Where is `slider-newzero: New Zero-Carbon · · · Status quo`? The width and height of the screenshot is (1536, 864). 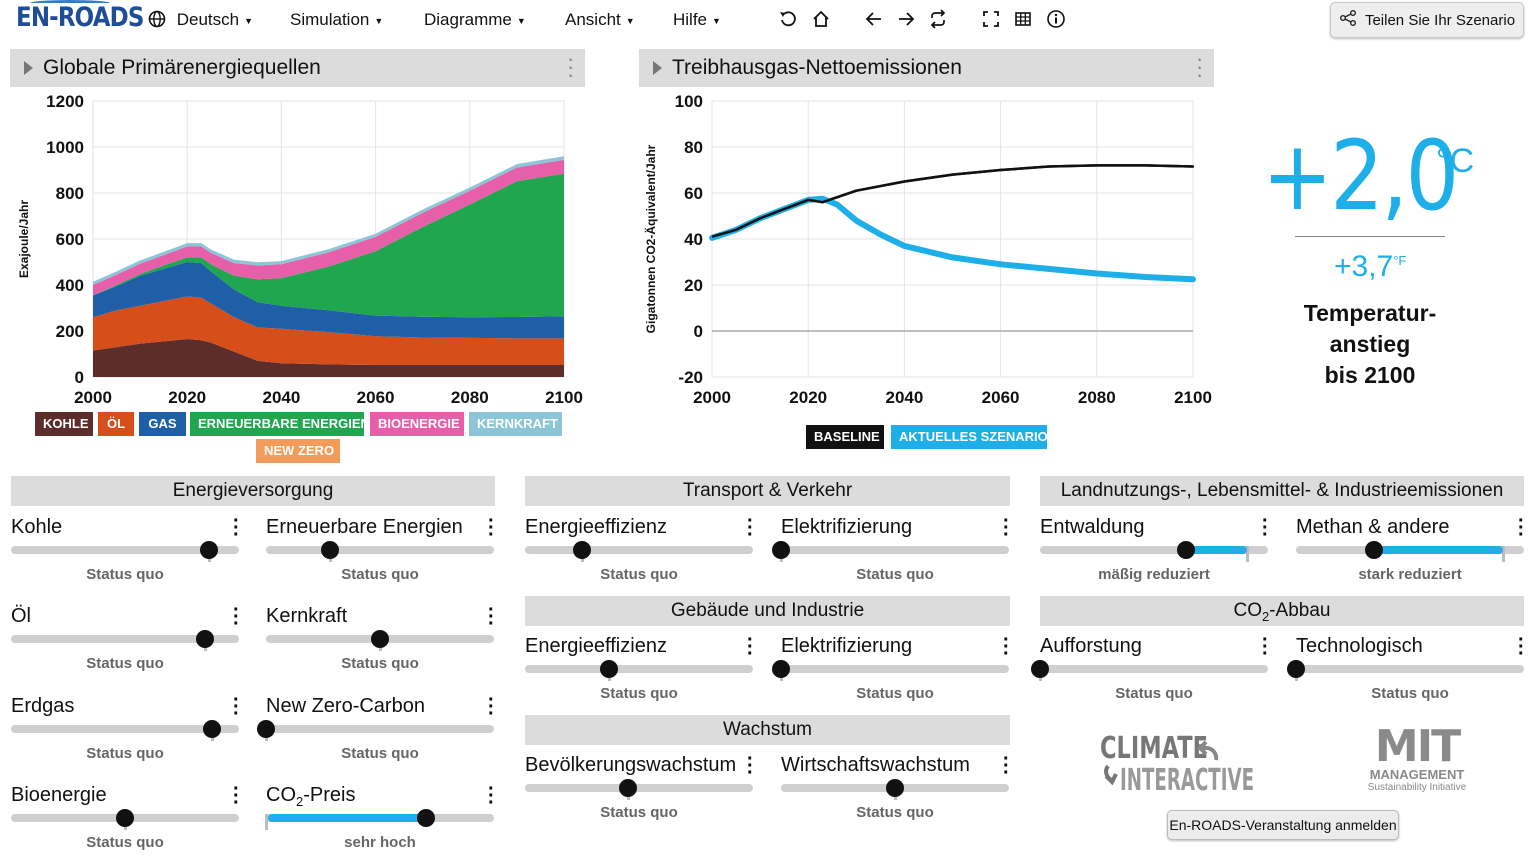
slider-newzero: New Zero-Carbon · · · Status quo is located at coordinates (376, 732).